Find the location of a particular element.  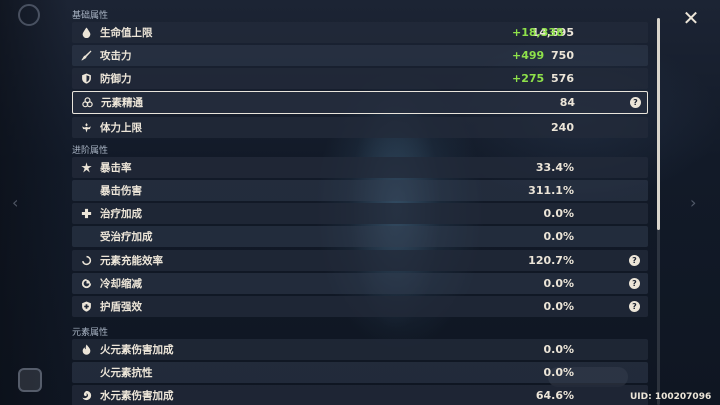

background-element-icon is located at coordinates (29, 15).